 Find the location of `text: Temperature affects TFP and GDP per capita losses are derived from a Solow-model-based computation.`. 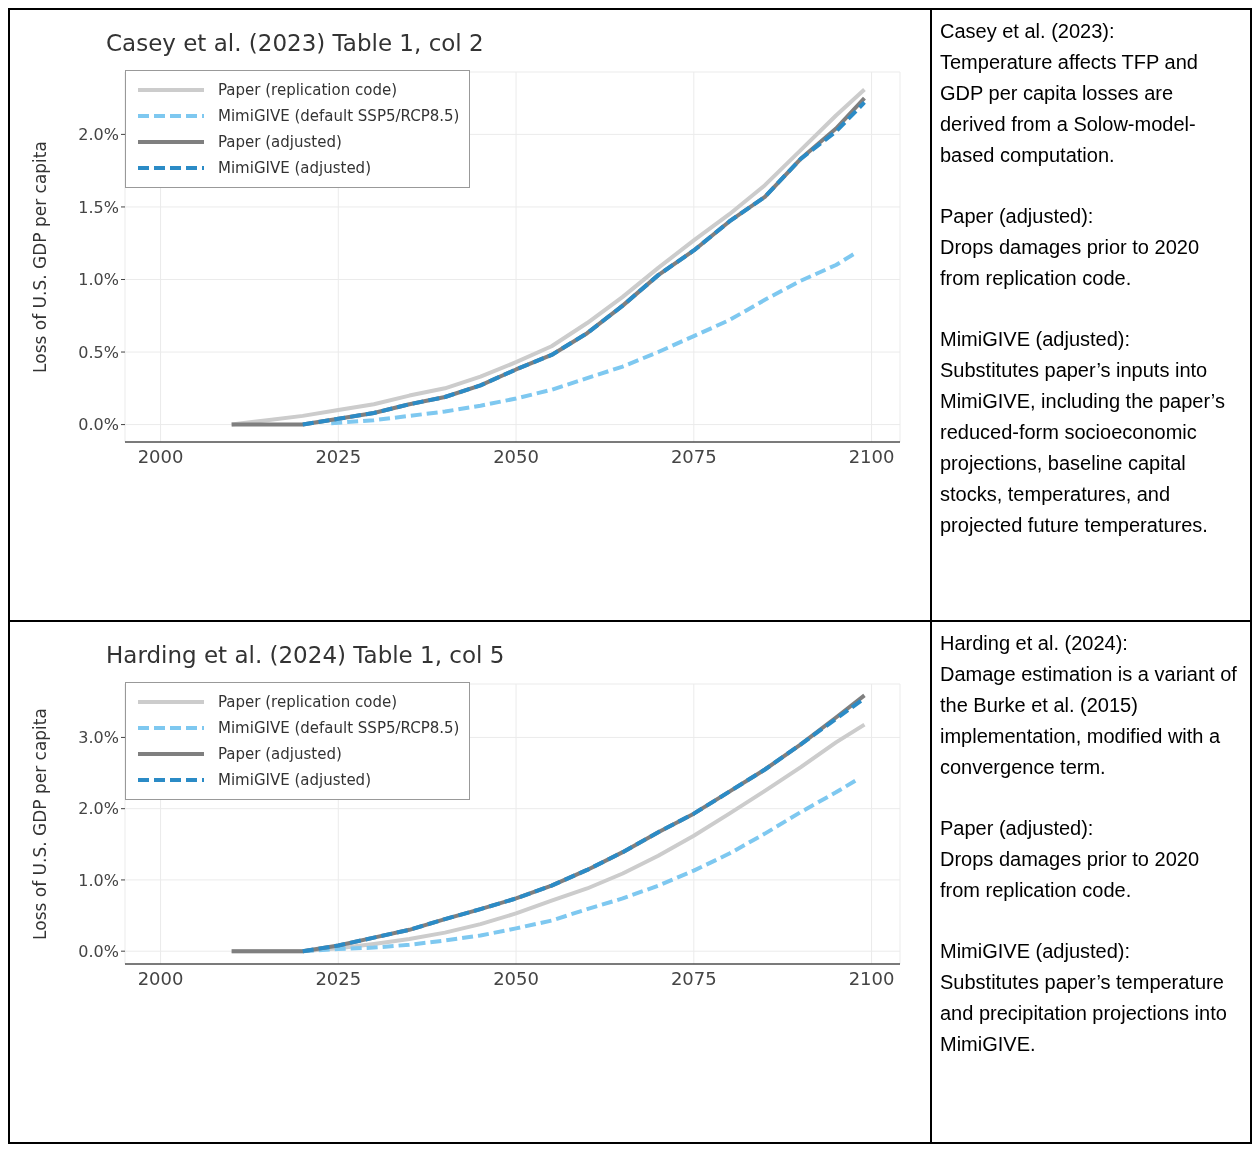

text: Temperature affects TFP and GDP per capita losses are derived from a Solow-model-based computation. is located at coordinates (1069, 109).